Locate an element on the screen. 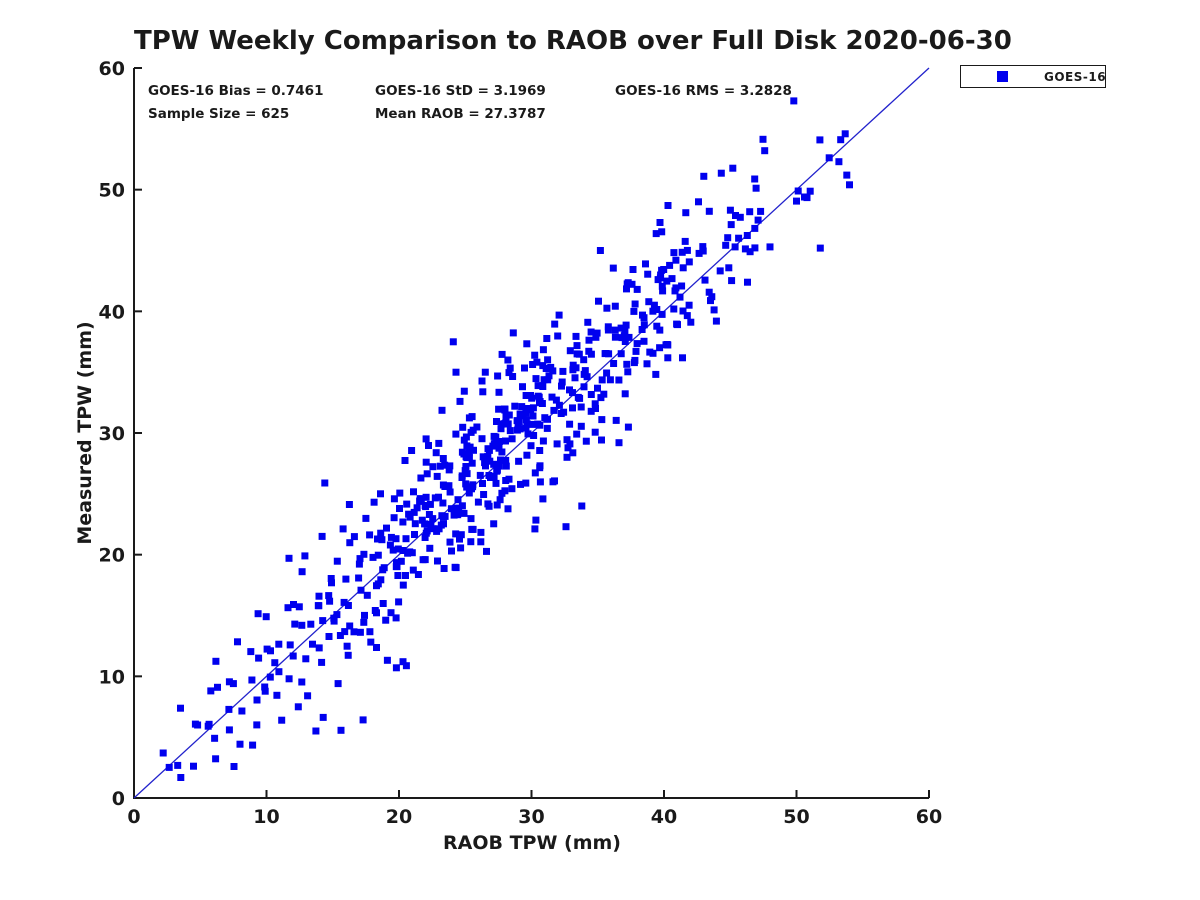 Image resolution: width=1200 pixels, height=900 pixels. x-tick-label: 40 is located at coordinates (664, 817).